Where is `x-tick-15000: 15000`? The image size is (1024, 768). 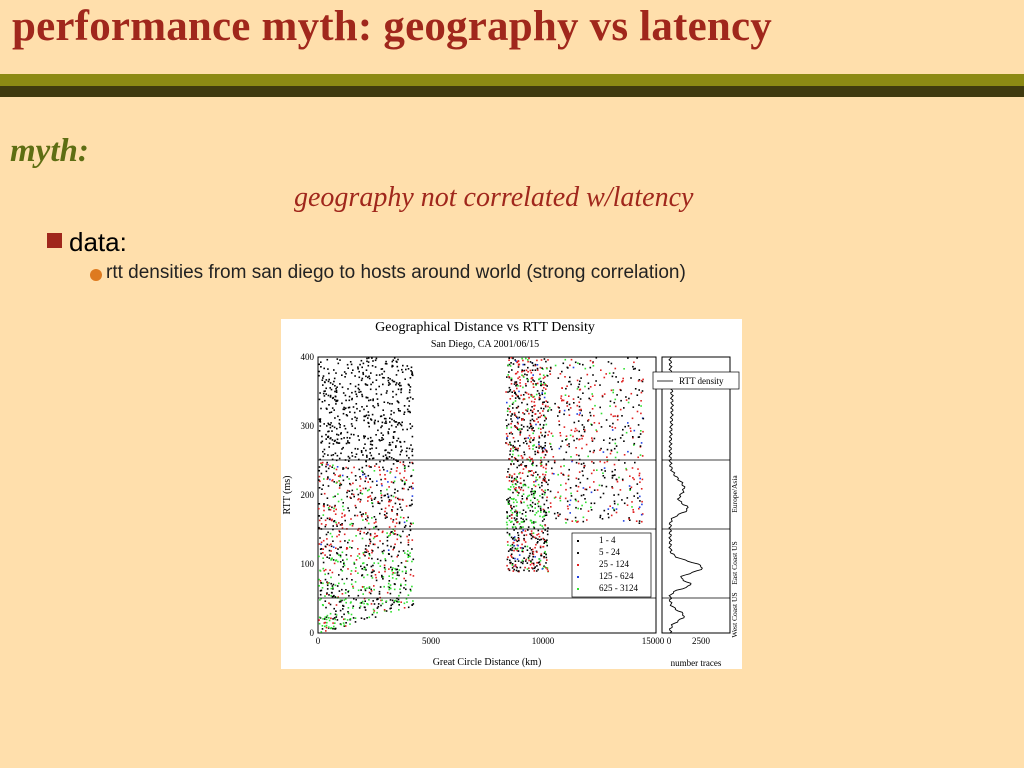
x-tick-15000: 15000 is located at coordinates (653, 641).